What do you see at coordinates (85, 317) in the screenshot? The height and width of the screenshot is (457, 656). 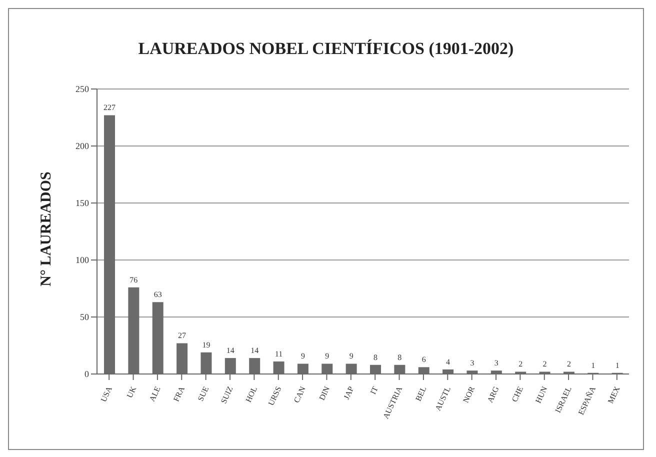 I see `y-tick-label: 50` at bounding box center [85, 317].